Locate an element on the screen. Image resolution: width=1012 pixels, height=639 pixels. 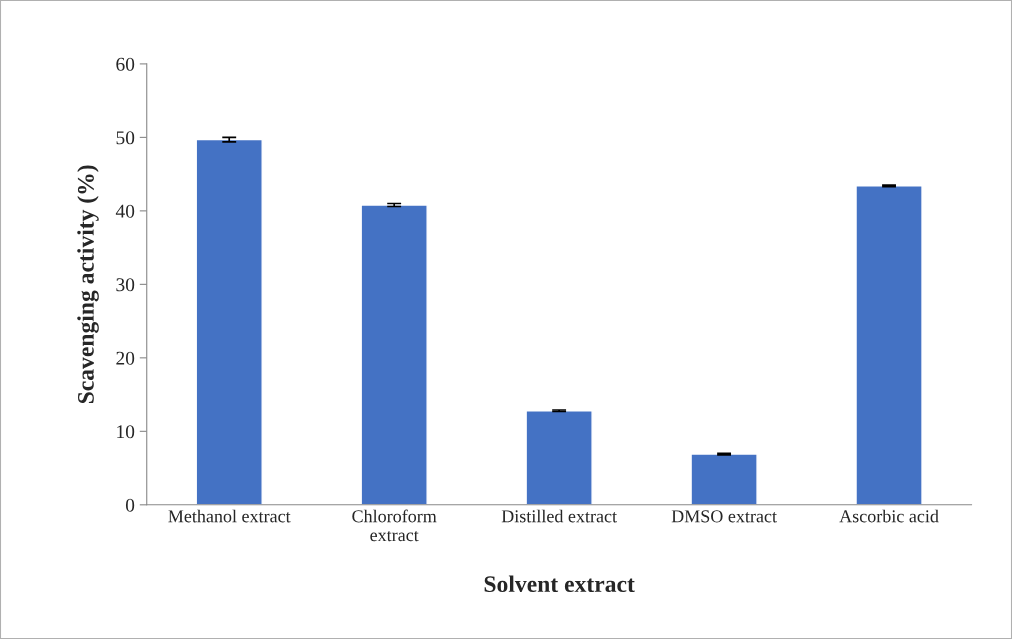
y-tick-label: 40 is located at coordinates (125, 211).